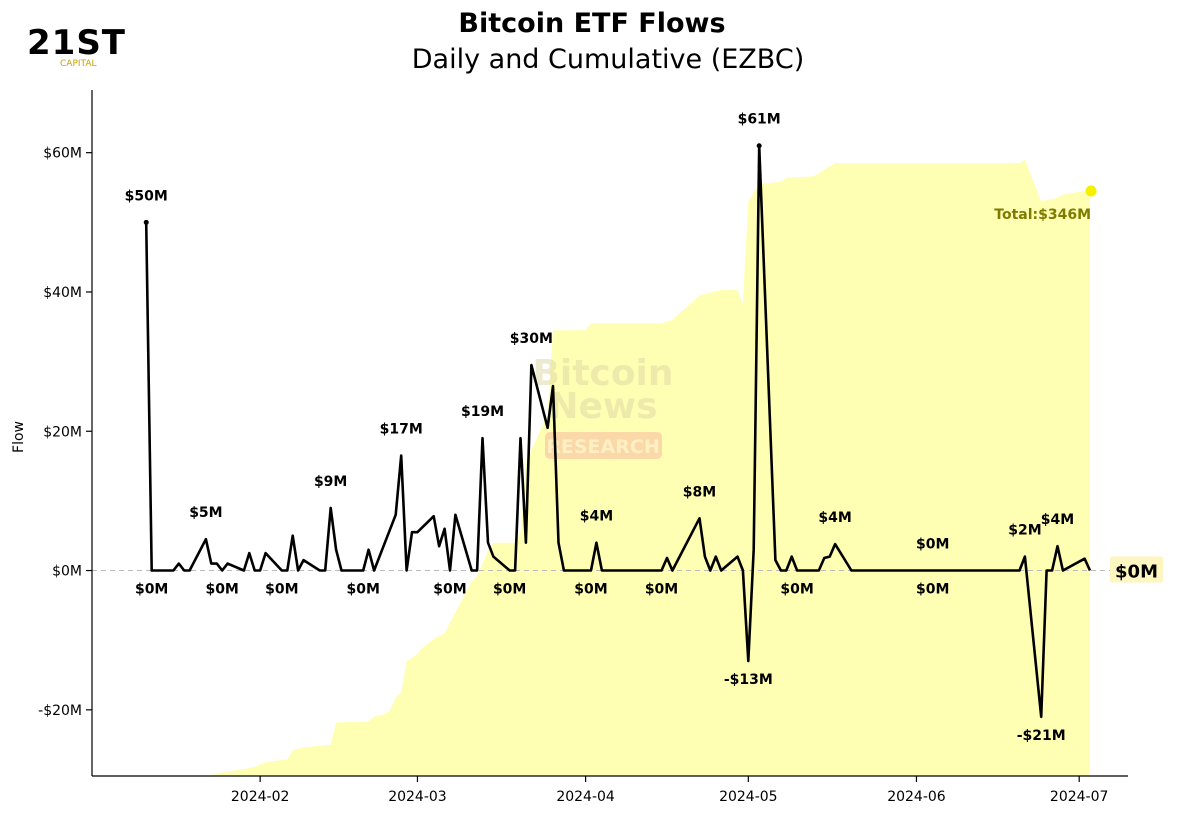 This screenshot has height=814, width=1200. What do you see at coordinates (76, 43) in the screenshot?
I see `logo-main-text: 21ST` at bounding box center [76, 43].